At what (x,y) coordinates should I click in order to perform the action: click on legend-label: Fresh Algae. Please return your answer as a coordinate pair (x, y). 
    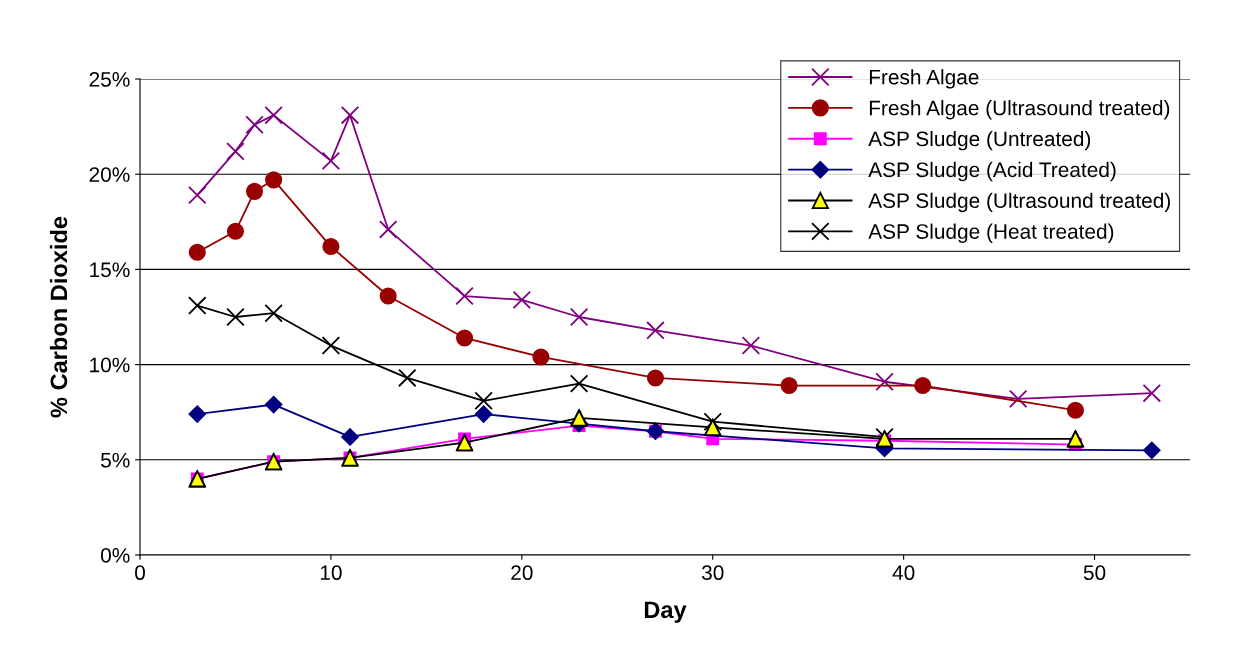
    Looking at the image, I should click on (924, 79).